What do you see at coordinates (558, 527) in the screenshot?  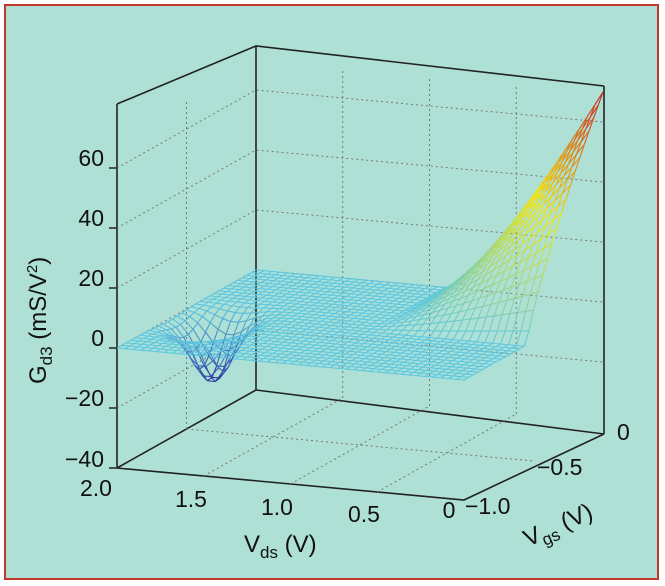 I see `y-axis-title: Vgs (V)` at bounding box center [558, 527].